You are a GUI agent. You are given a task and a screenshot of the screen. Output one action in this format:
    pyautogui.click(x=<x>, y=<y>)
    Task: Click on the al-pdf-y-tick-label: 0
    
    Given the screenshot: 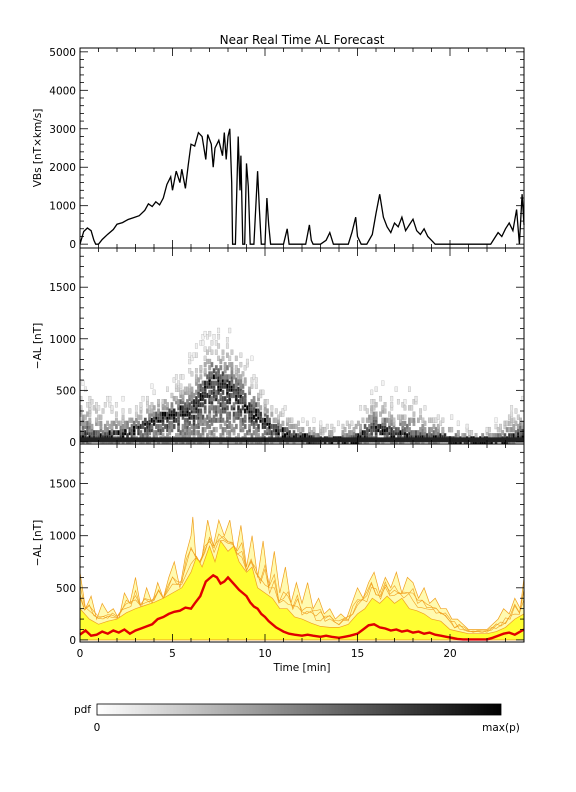 What is the action you would take?
    pyautogui.click(x=72, y=443)
    